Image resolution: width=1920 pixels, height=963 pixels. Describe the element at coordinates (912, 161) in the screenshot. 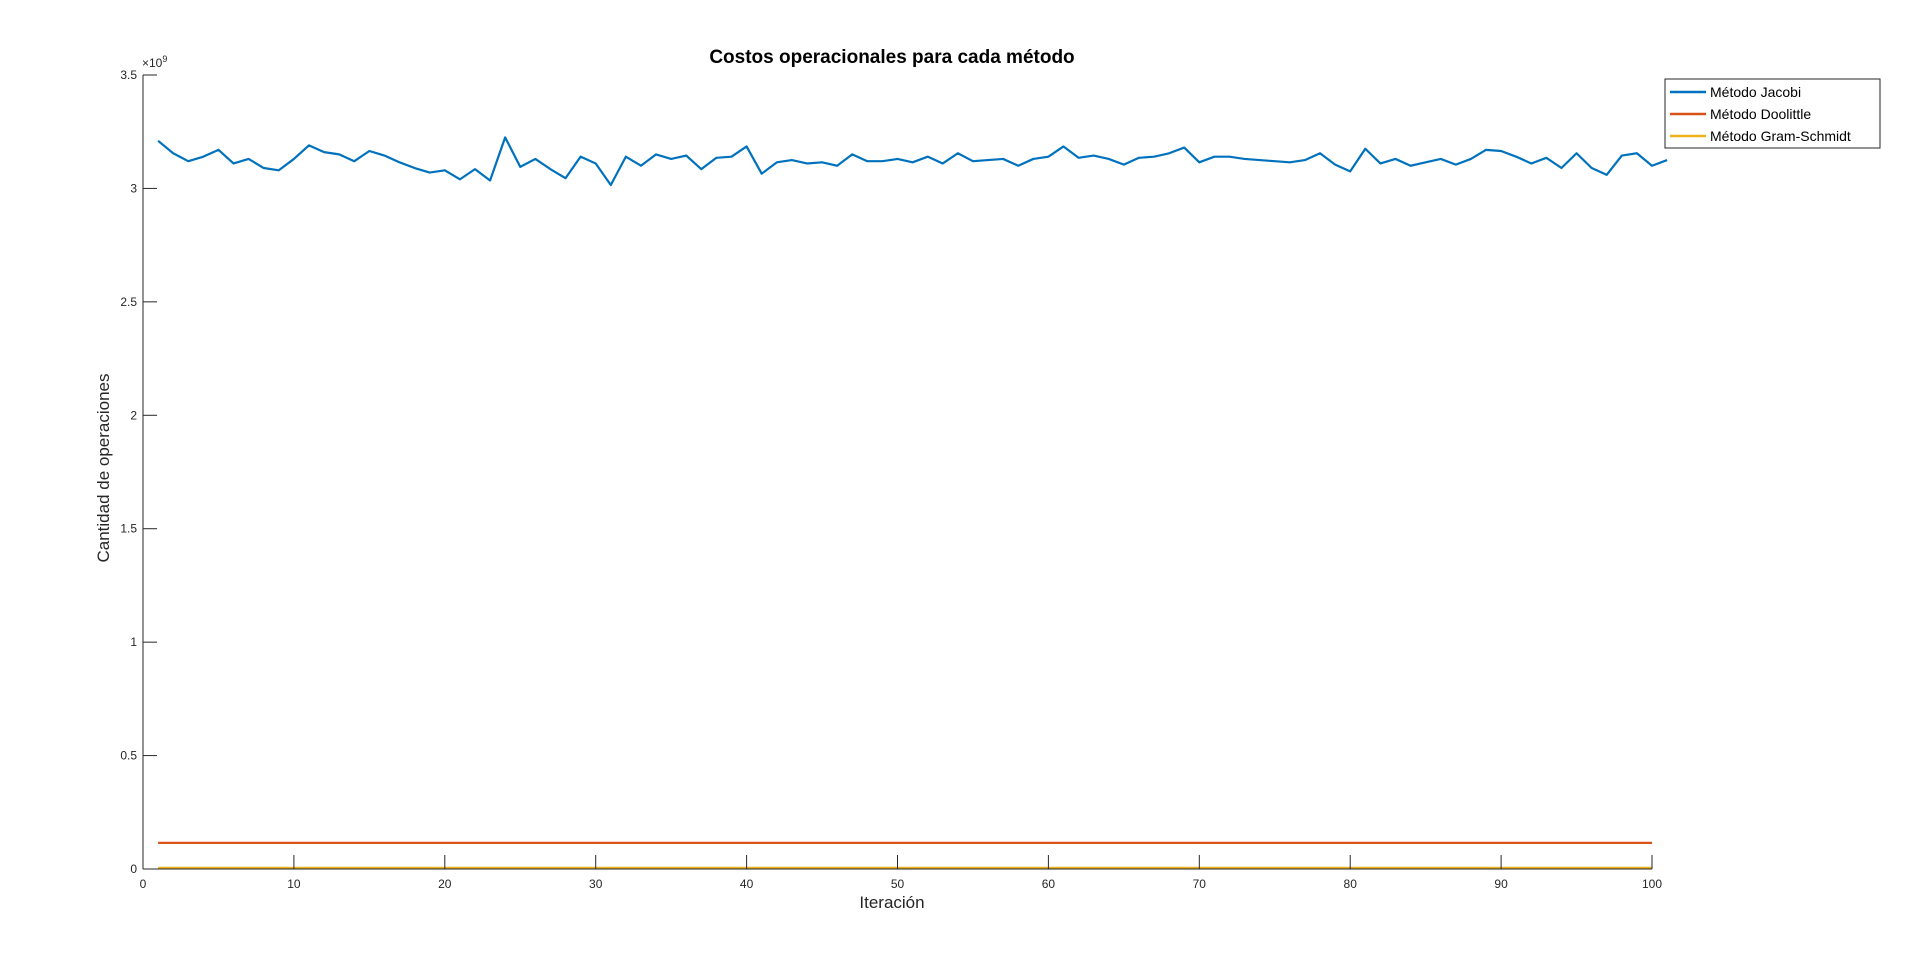

I see `series-line-jacobi` at that location.